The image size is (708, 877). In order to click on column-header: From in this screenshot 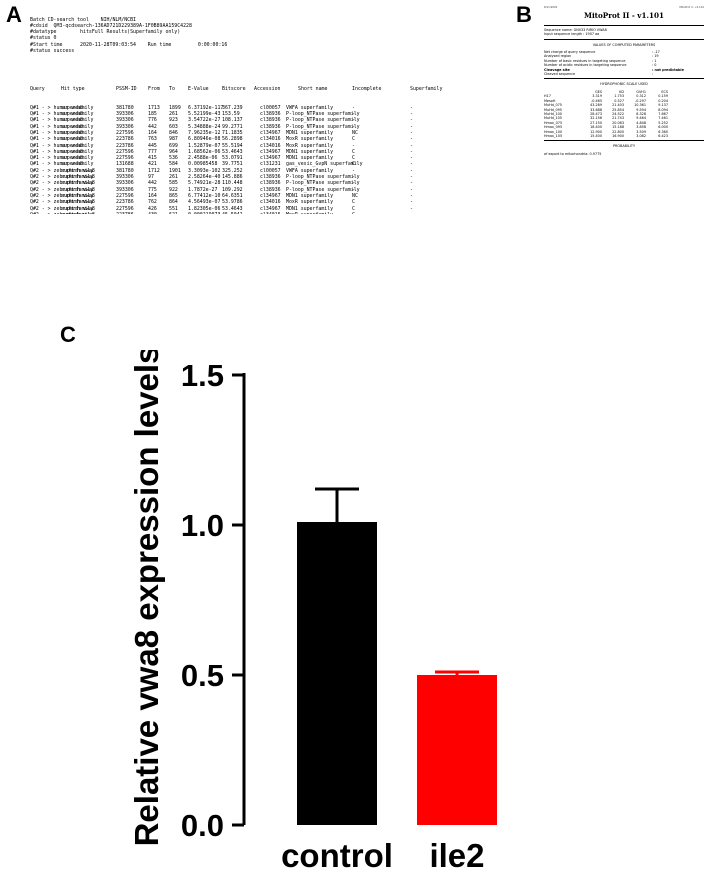, I will do `click(154, 88)`.